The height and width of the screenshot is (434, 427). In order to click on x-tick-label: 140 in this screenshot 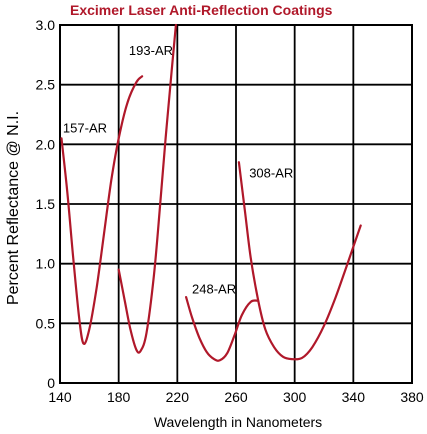, I will do `click(60, 397)`.